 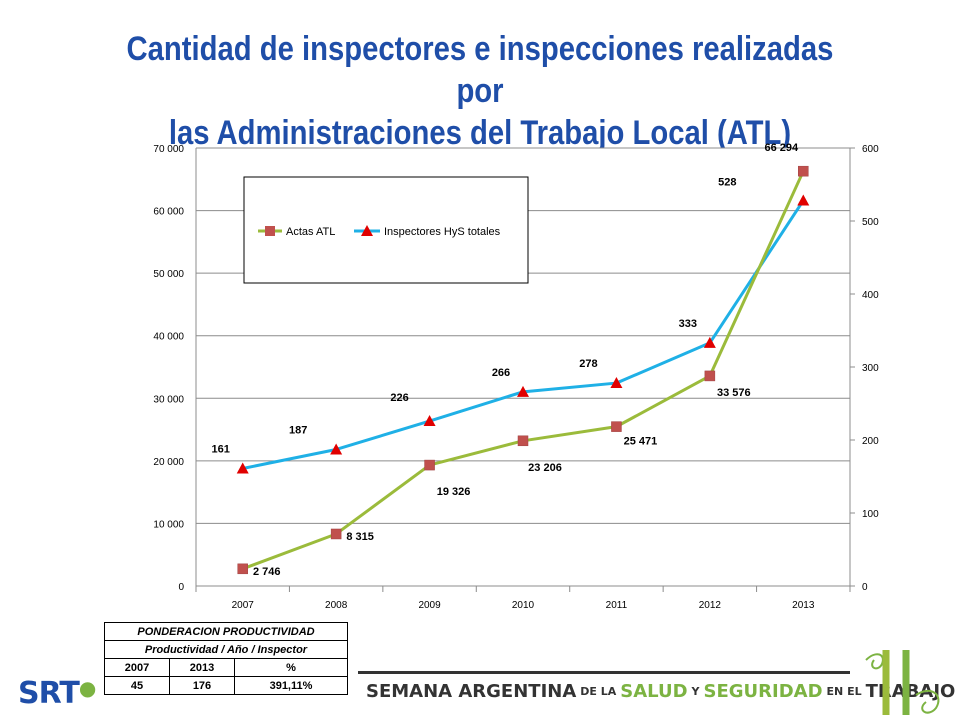 What do you see at coordinates (471, 691) in the screenshot?
I see `banner-text-1: SEMANA ARGENTINA` at bounding box center [471, 691].